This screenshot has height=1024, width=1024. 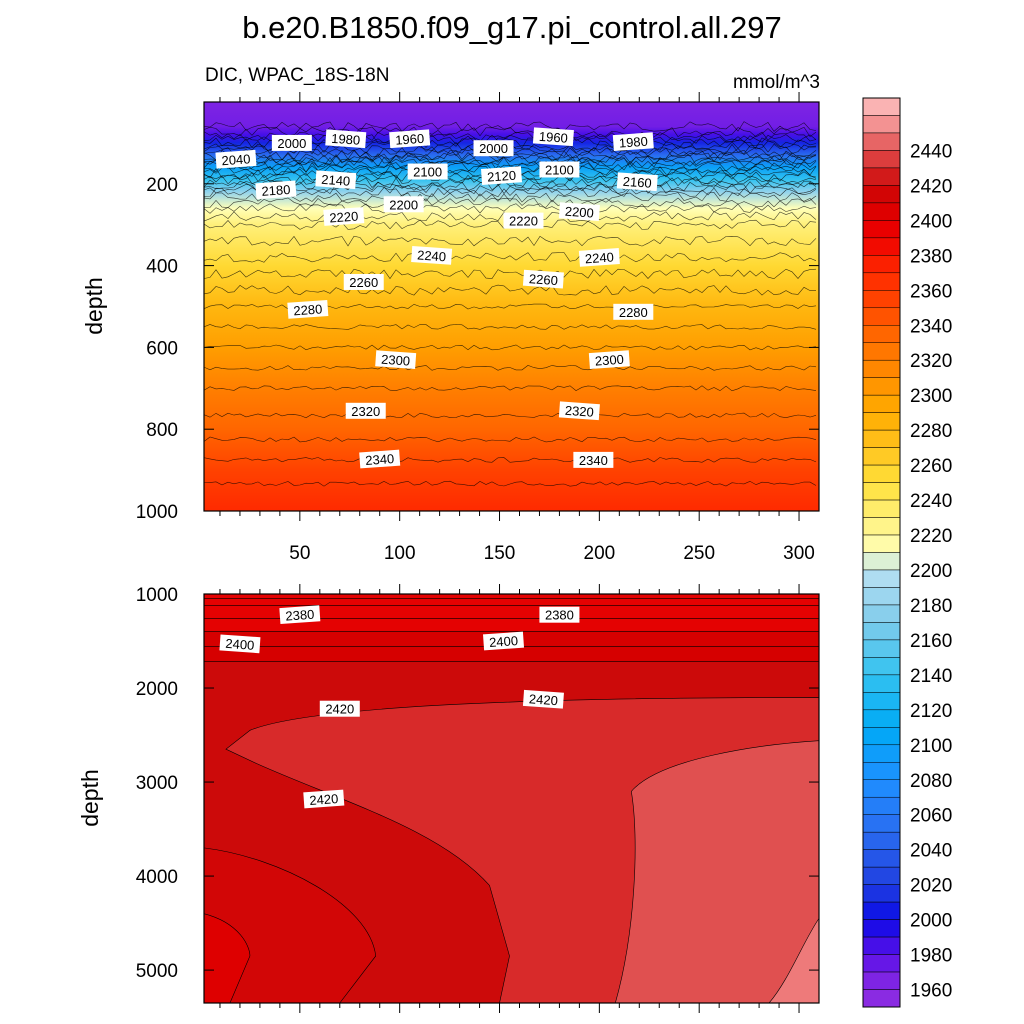 I want to click on x-tick-label: 150, so click(x=500, y=553).